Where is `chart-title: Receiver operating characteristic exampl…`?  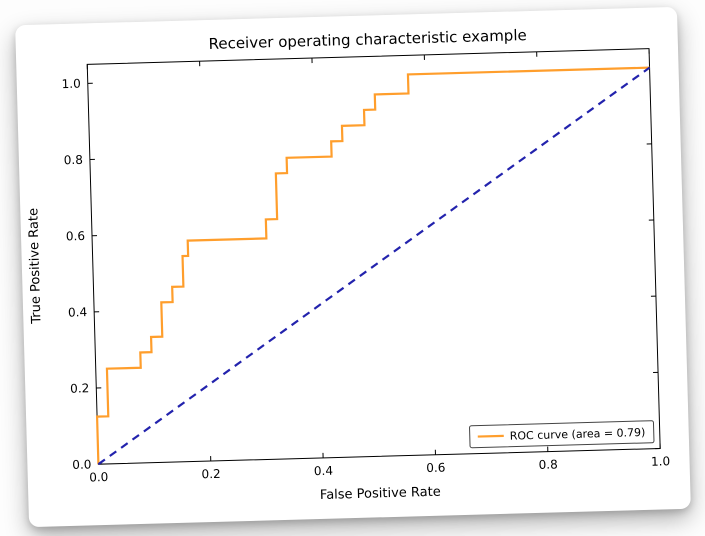
chart-title: Receiver operating characteristic exampl… is located at coordinates (367, 39).